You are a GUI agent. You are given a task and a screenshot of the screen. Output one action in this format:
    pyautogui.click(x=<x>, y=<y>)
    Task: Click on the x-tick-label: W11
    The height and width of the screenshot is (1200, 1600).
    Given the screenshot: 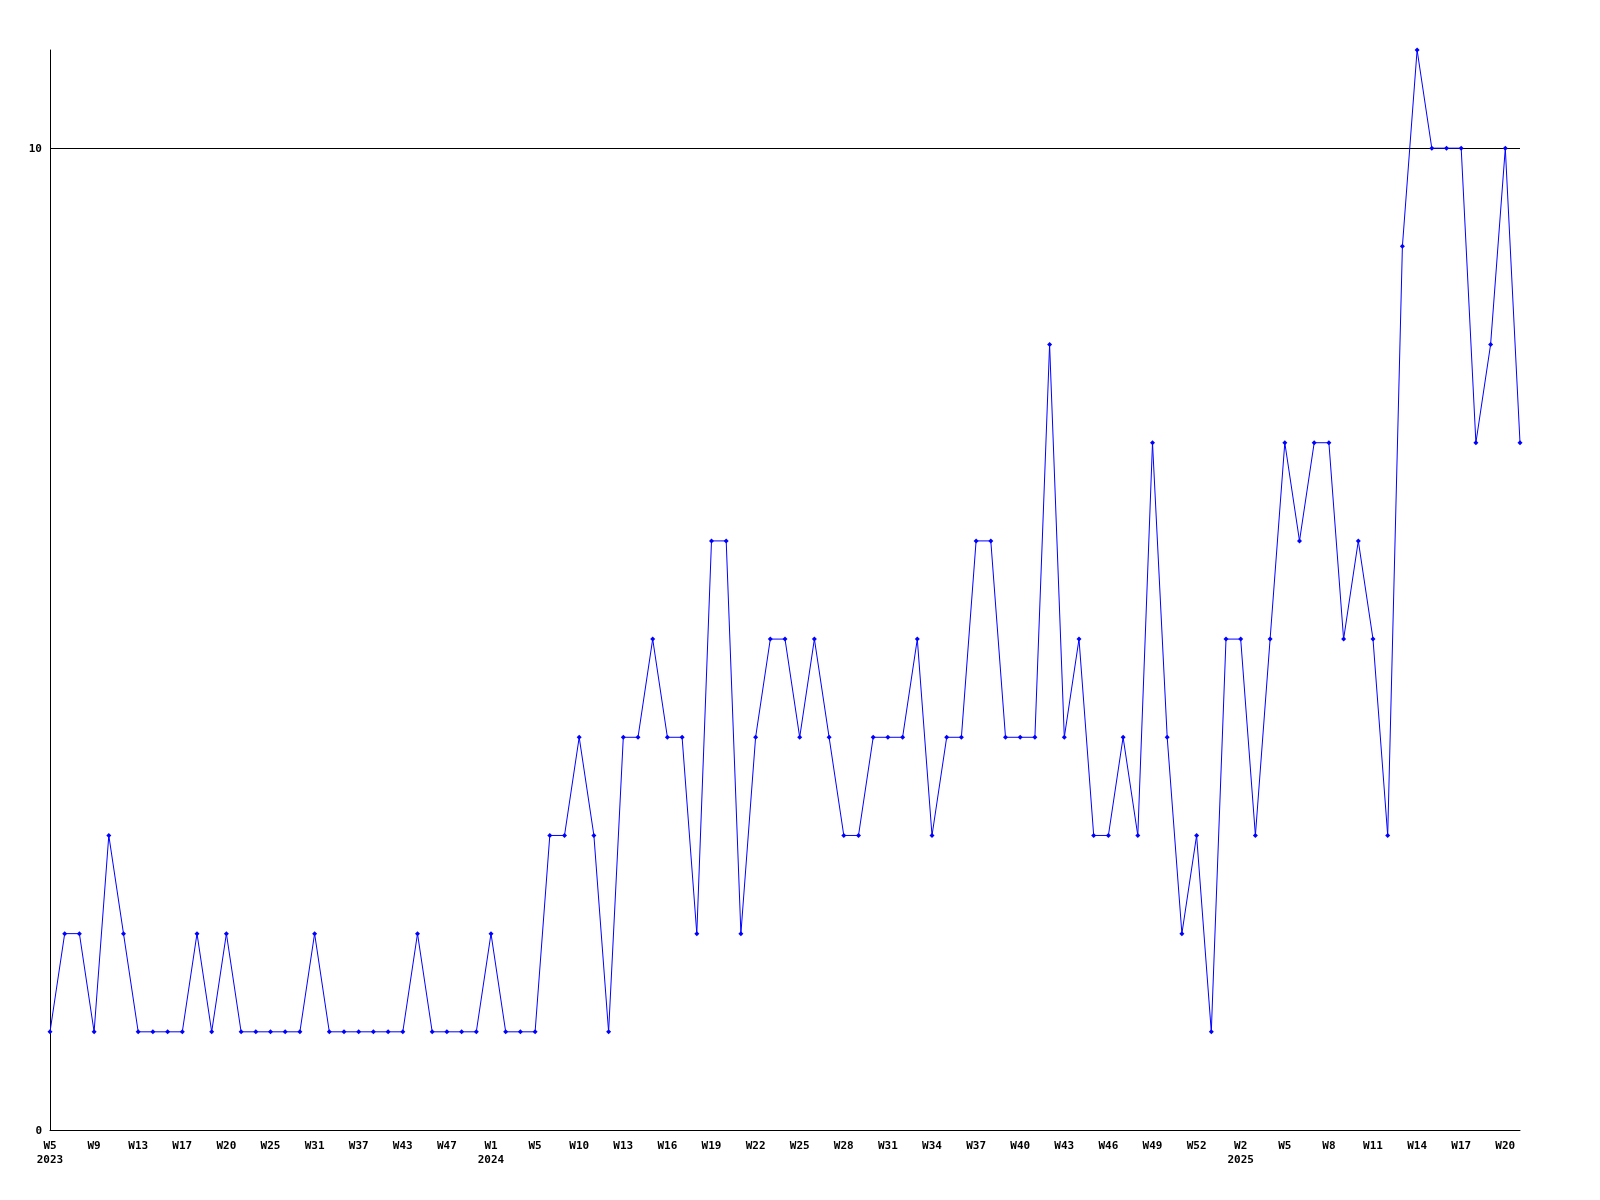 What is the action you would take?
    pyautogui.click(x=1373, y=1145)
    